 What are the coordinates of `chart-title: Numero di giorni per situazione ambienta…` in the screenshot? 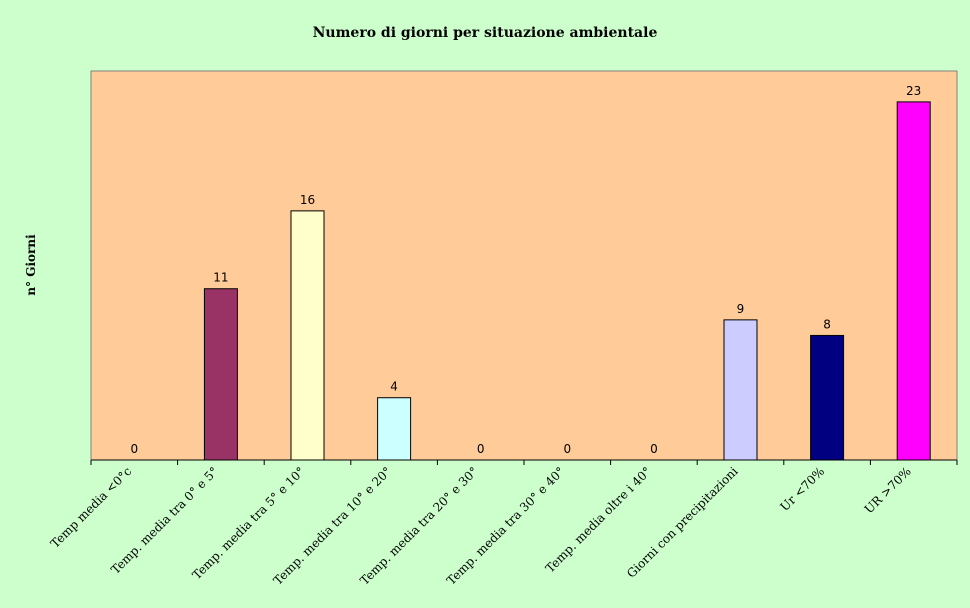 It's located at (485, 33).